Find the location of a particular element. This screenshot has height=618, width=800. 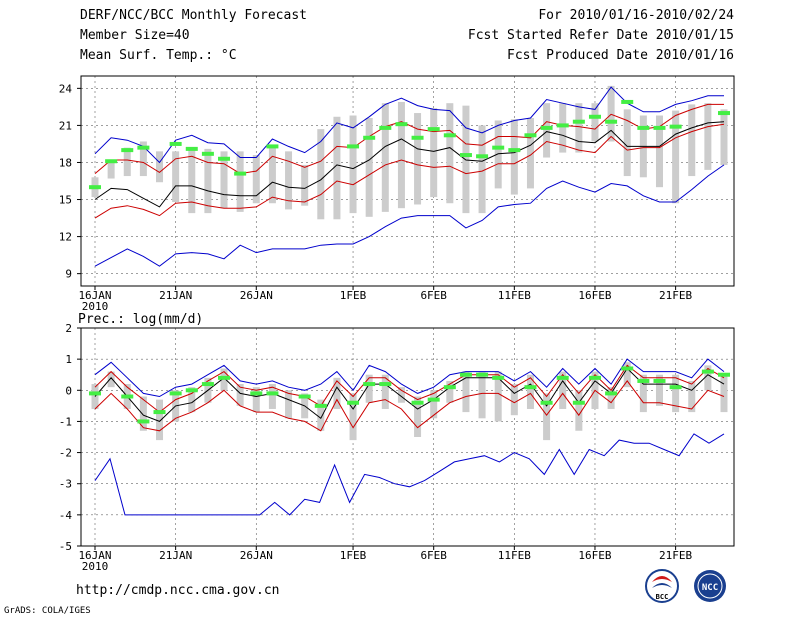

y-tick-label: -3 is located at coordinates (65, 484).